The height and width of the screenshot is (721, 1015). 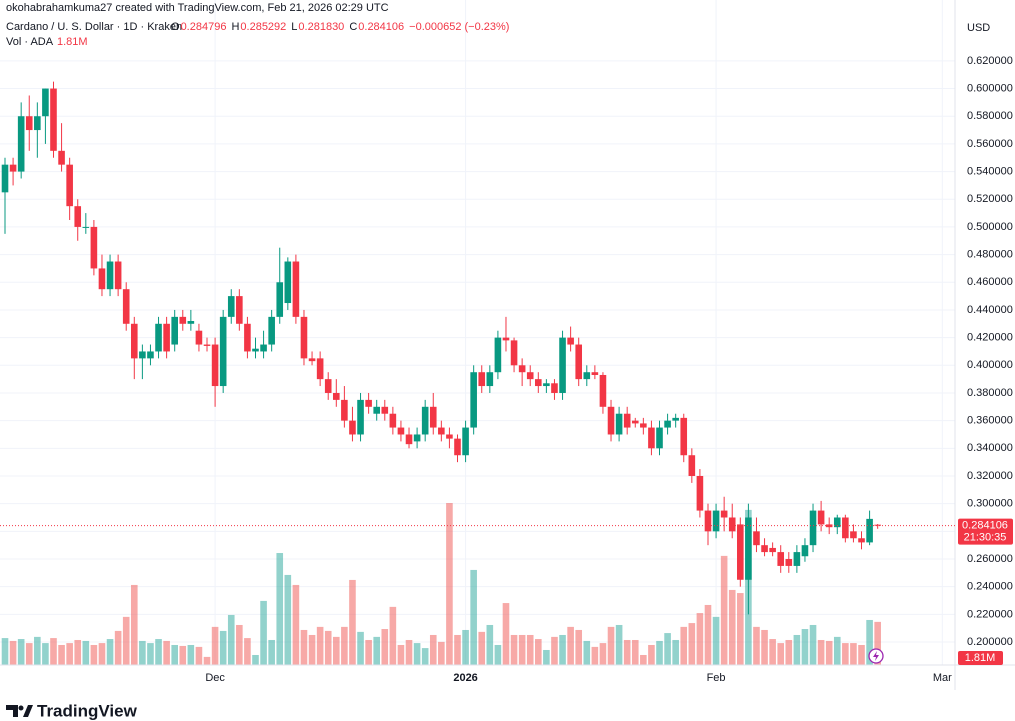 I want to click on currency: USD, so click(x=978, y=28).